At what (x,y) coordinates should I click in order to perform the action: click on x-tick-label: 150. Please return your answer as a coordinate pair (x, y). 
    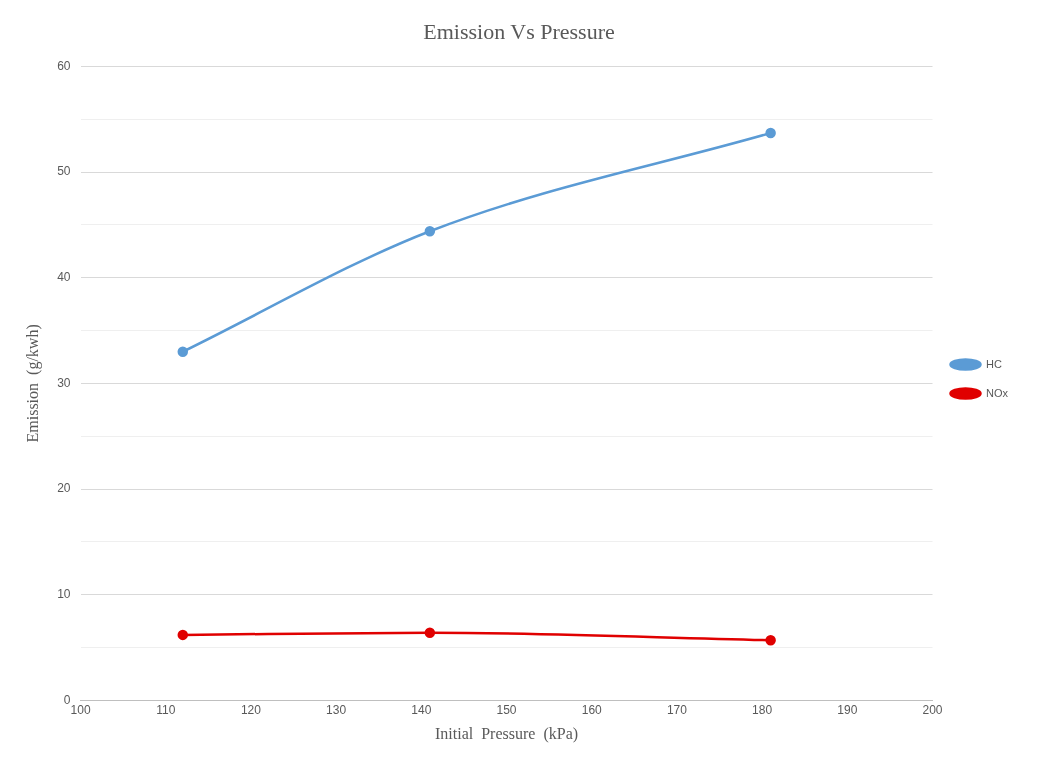
    Looking at the image, I should click on (506, 709).